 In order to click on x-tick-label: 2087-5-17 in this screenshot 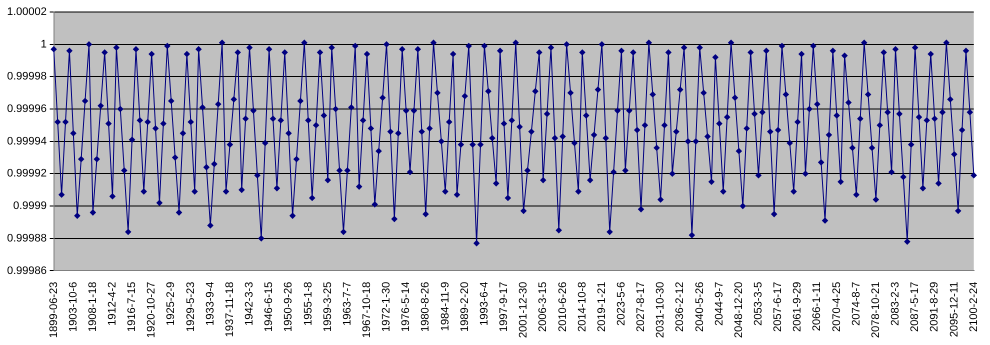, I will do `click(915, 307)`.